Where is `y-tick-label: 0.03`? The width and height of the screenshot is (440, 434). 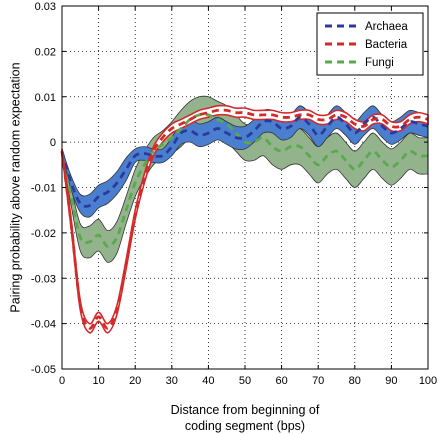
y-tick-label: 0.03 is located at coordinates (45, 7).